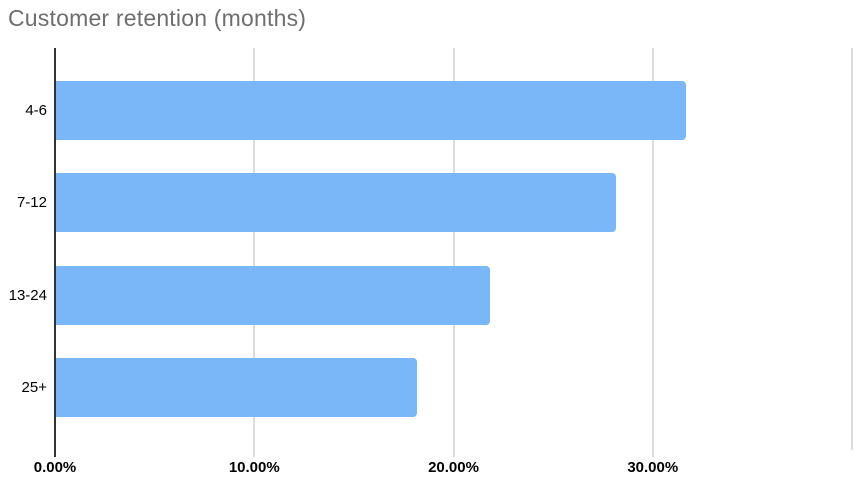 The image size is (860, 491). What do you see at coordinates (254, 467) in the screenshot?
I see `x-axis-label-10pct: 10.00%` at bounding box center [254, 467].